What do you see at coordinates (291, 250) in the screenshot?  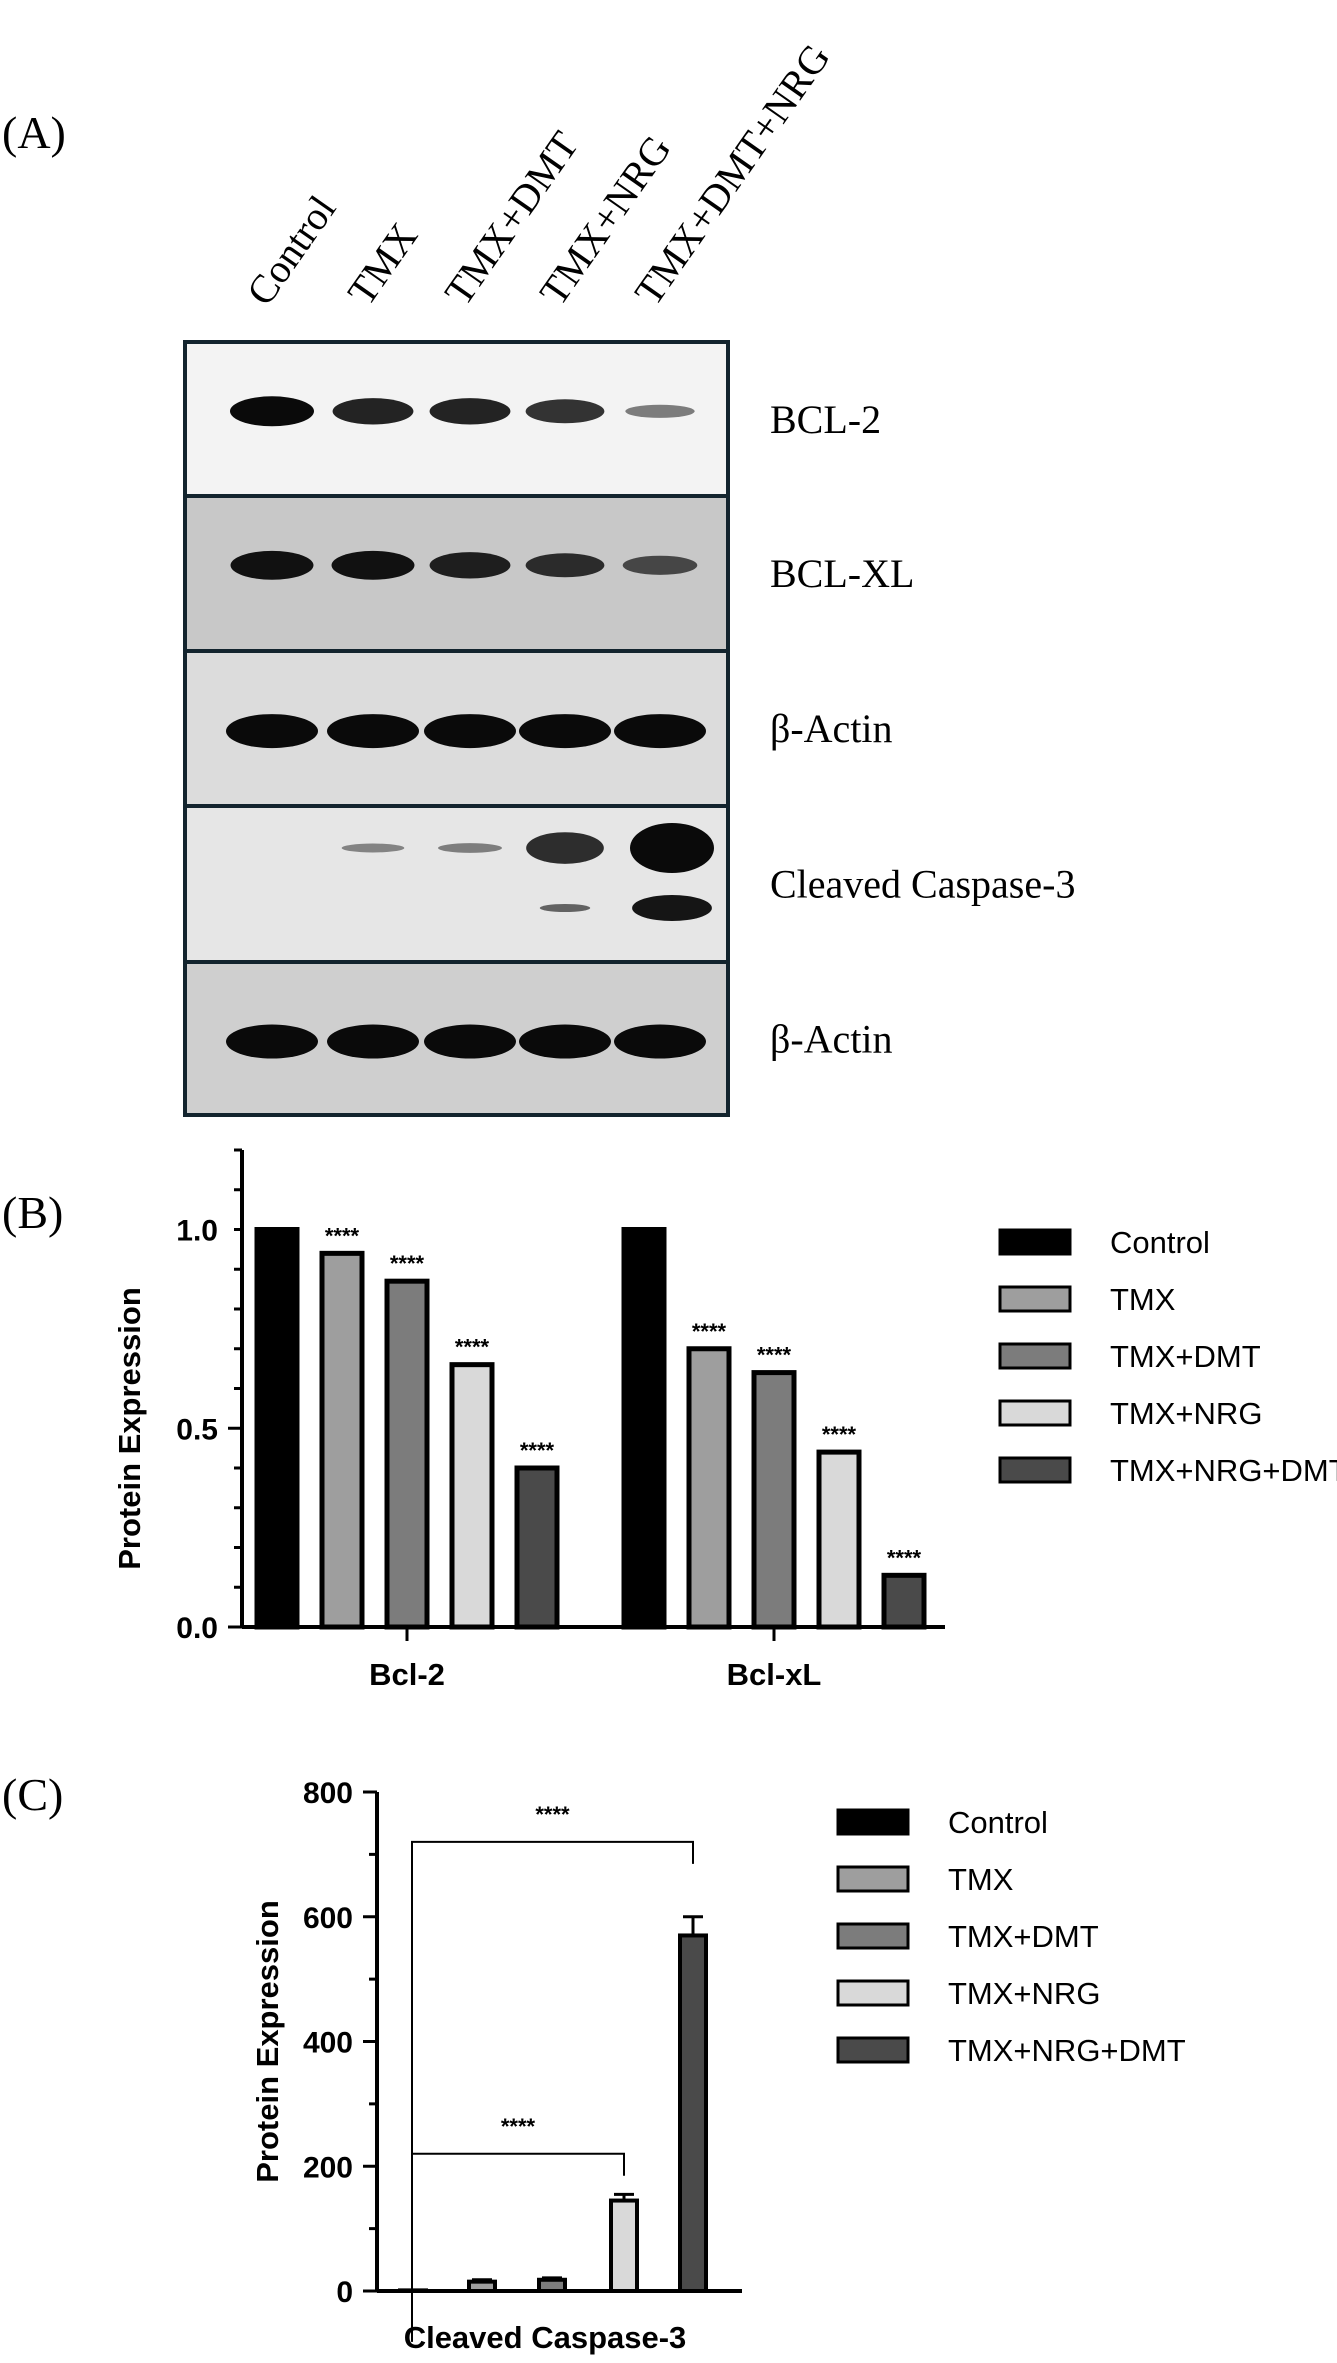 I see `blot-lane-label: Control` at bounding box center [291, 250].